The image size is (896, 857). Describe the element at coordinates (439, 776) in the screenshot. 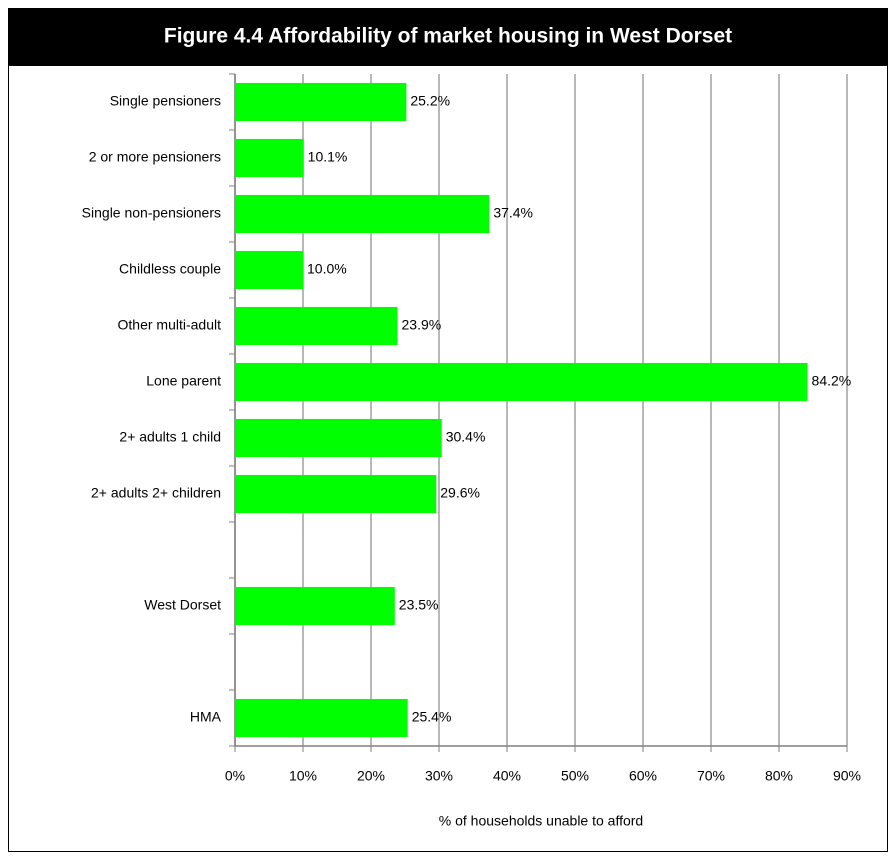

I see `x-tick-label: 30%` at that location.